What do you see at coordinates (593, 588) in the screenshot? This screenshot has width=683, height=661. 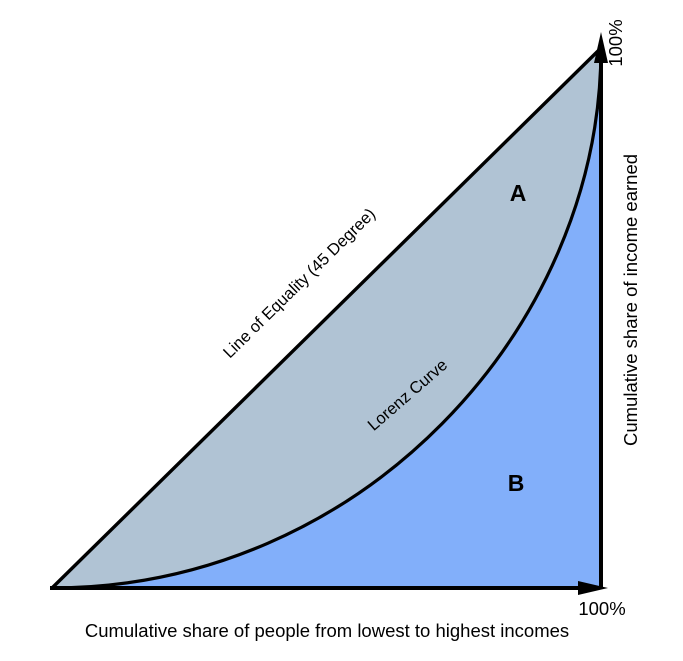 I see `x-axis-arrowhead` at bounding box center [593, 588].